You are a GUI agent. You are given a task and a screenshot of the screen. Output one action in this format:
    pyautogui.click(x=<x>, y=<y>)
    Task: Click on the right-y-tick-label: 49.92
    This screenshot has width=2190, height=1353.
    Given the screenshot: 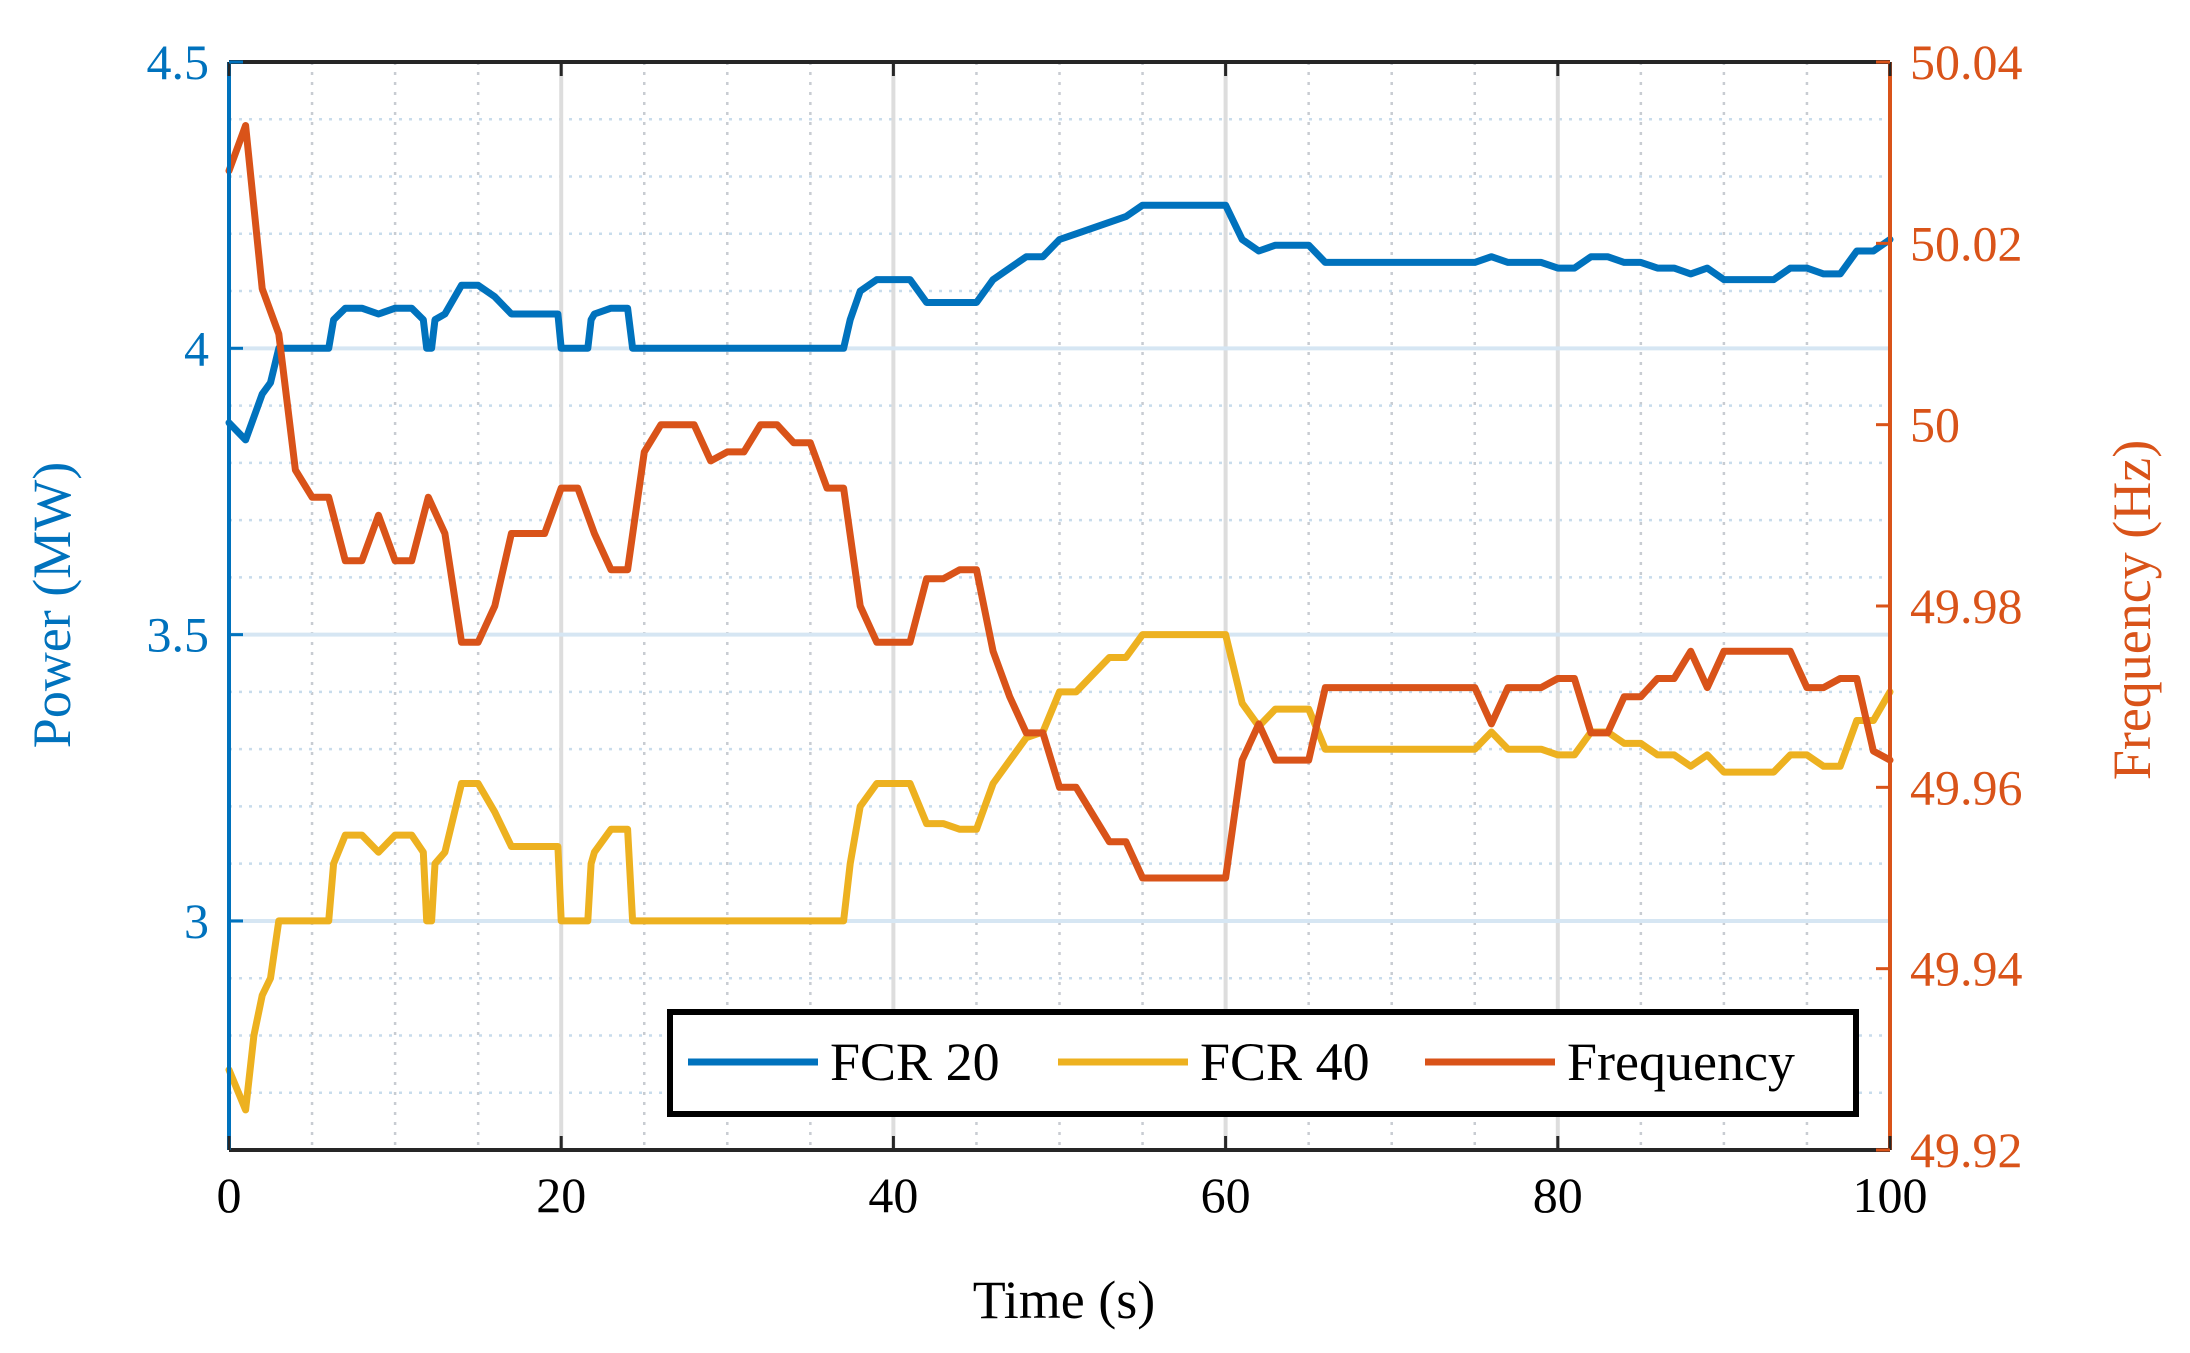 What is the action you would take?
    pyautogui.click(x=1966, y=1150)
    